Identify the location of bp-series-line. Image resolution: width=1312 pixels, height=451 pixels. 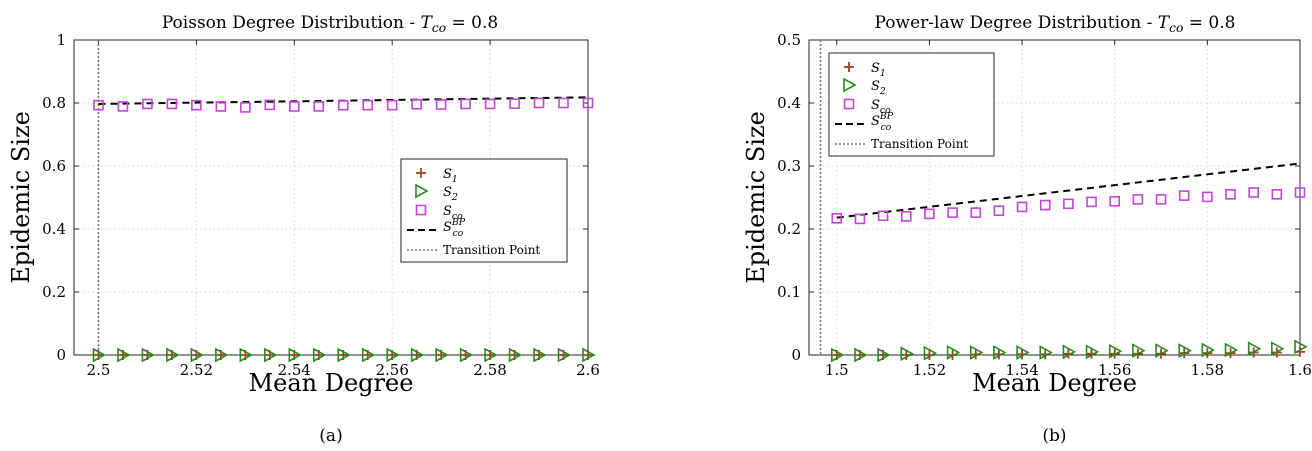
(1068, 190).